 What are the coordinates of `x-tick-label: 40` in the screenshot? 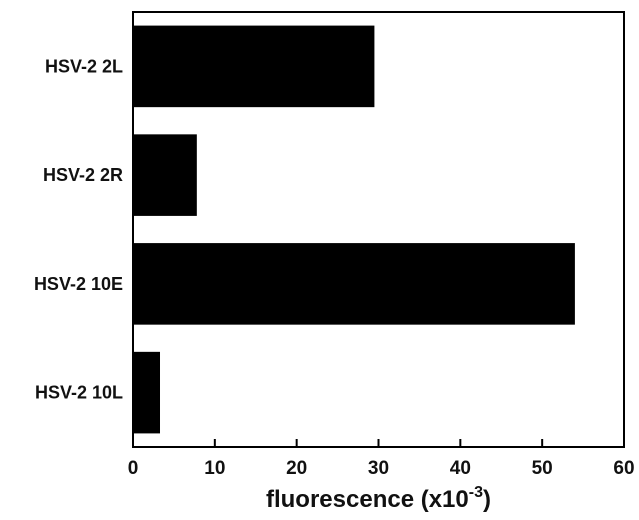 It's located at (460, 468).